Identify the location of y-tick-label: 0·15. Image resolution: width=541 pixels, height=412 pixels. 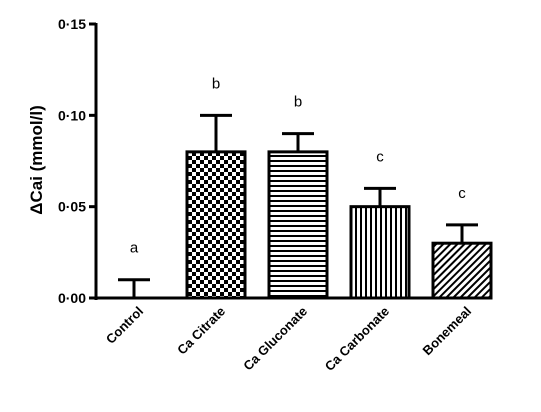
(72, 24).